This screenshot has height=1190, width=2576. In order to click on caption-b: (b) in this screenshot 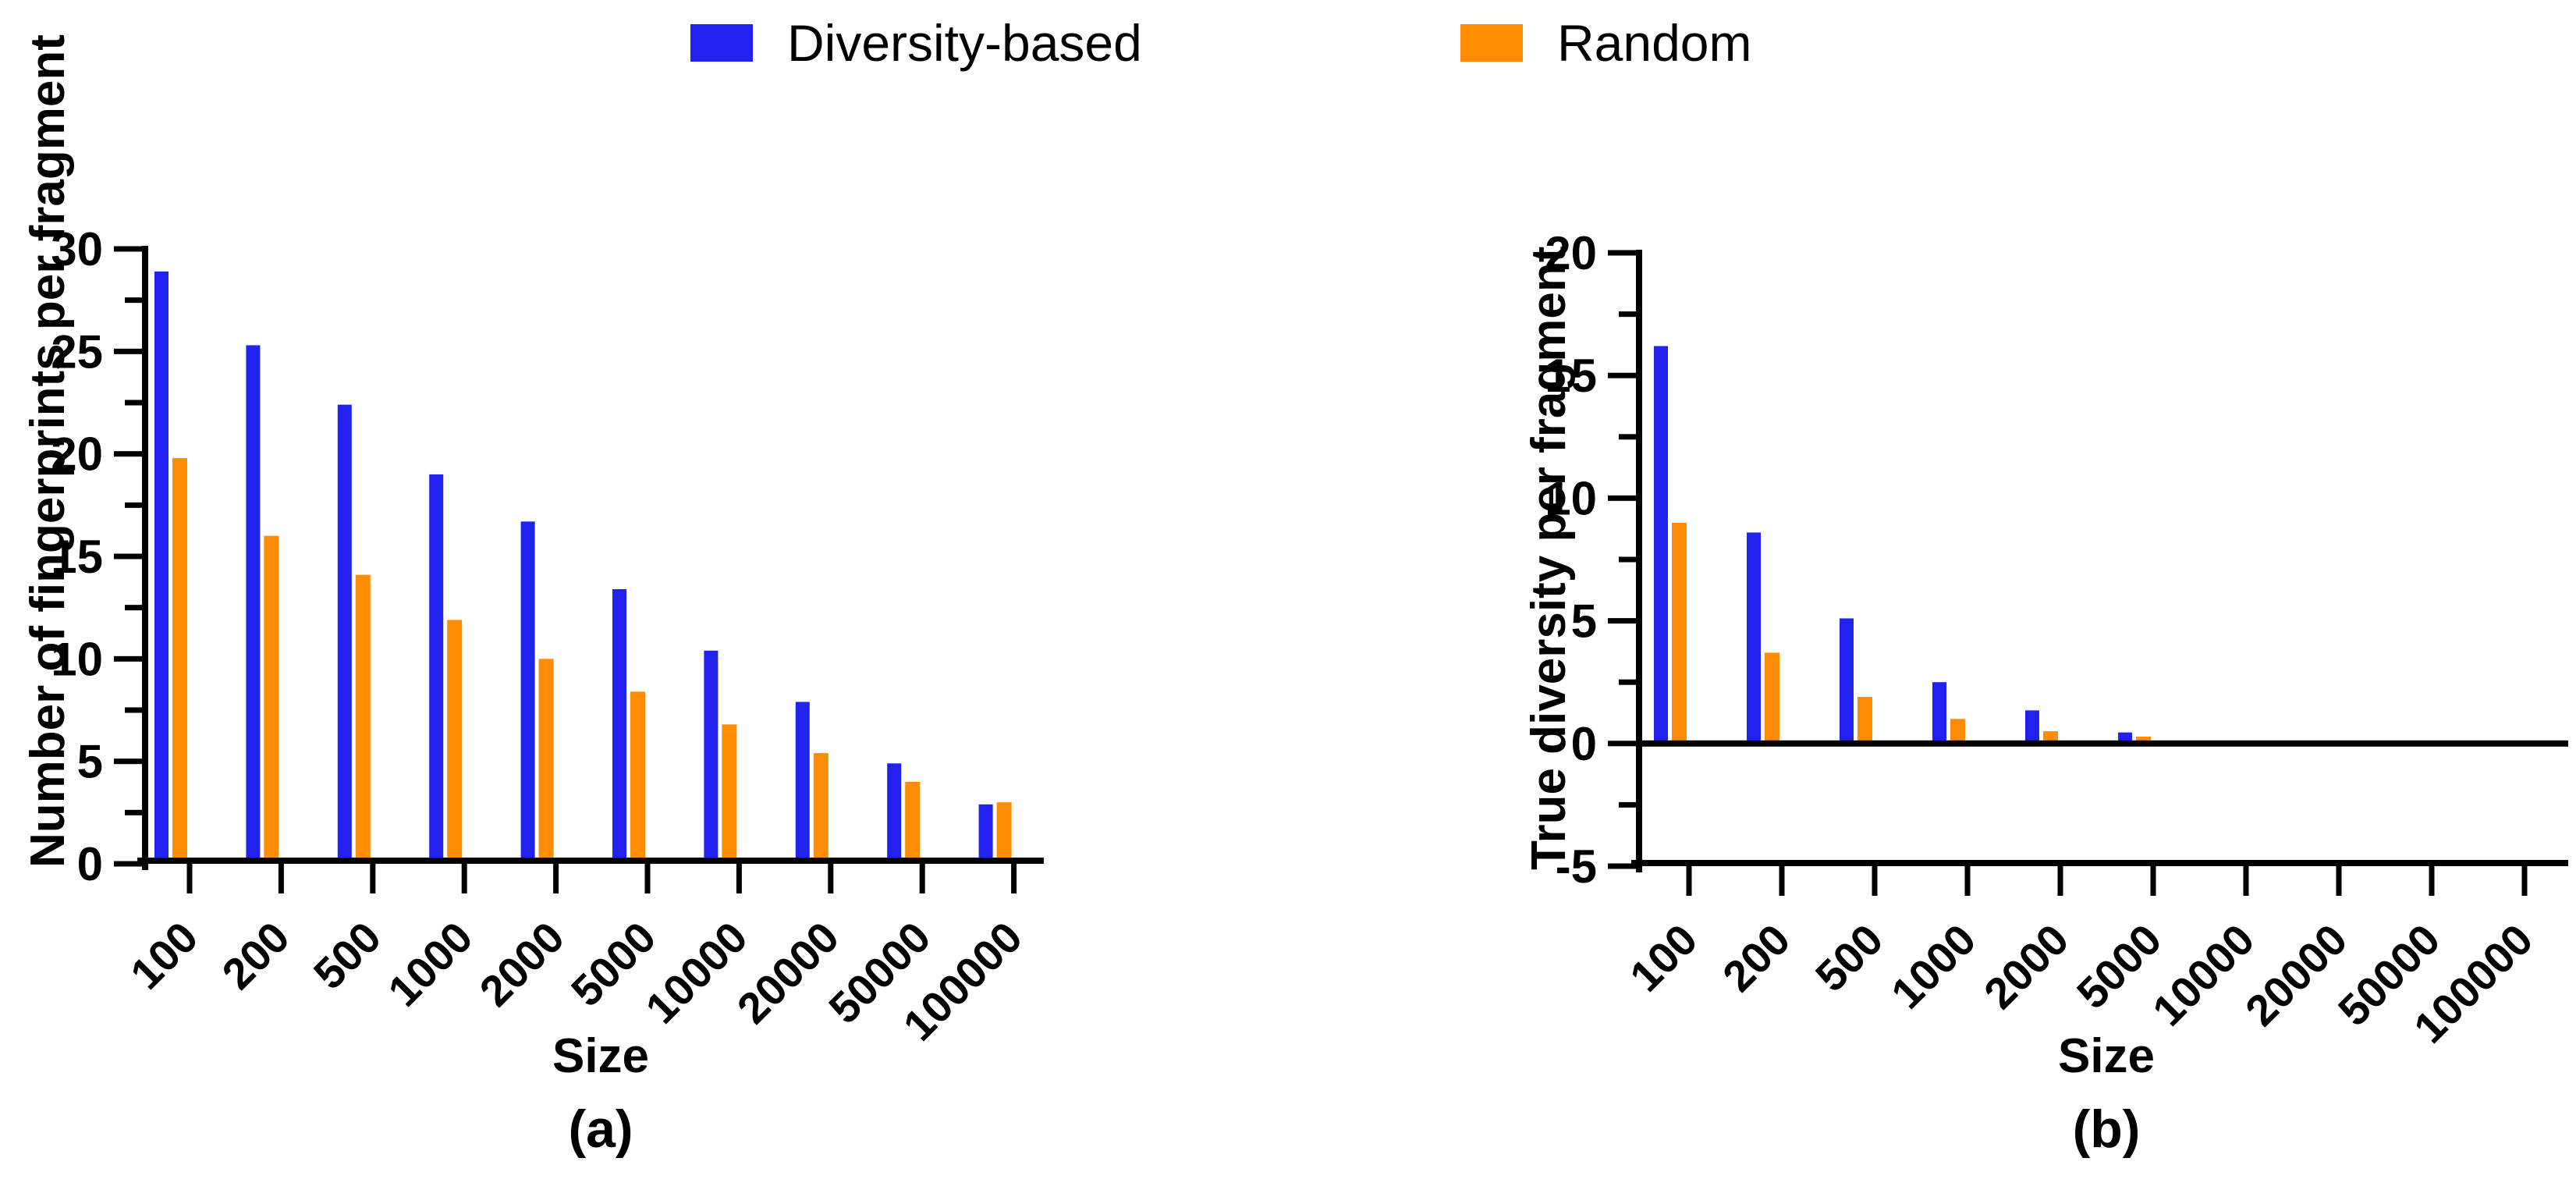, I will do `click(2106, 1129)`.